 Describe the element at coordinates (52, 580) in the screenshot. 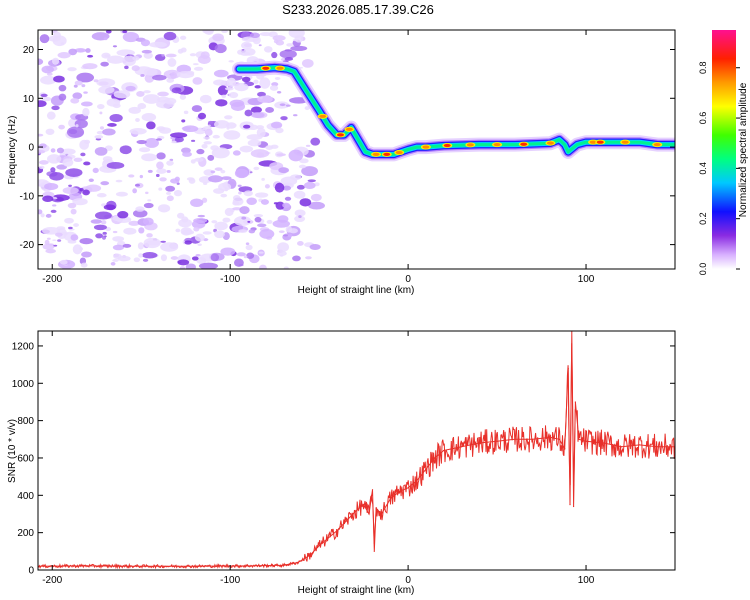

I see `snr-x-tick-label: -200` at that location.